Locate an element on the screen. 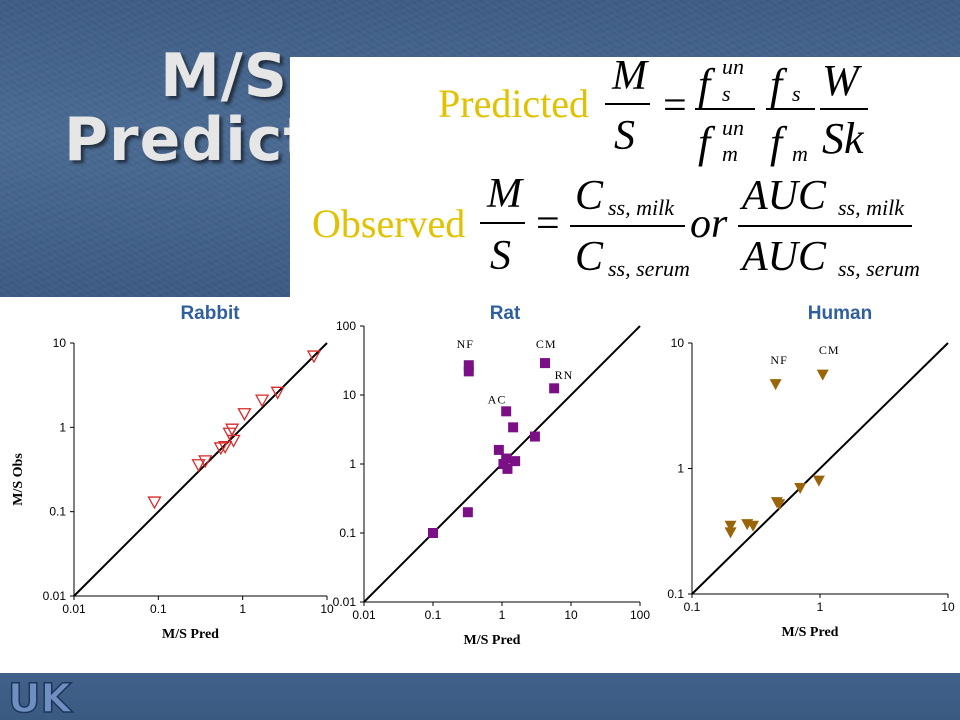  pred-sub-s: s is located at coordinates (726, 93).